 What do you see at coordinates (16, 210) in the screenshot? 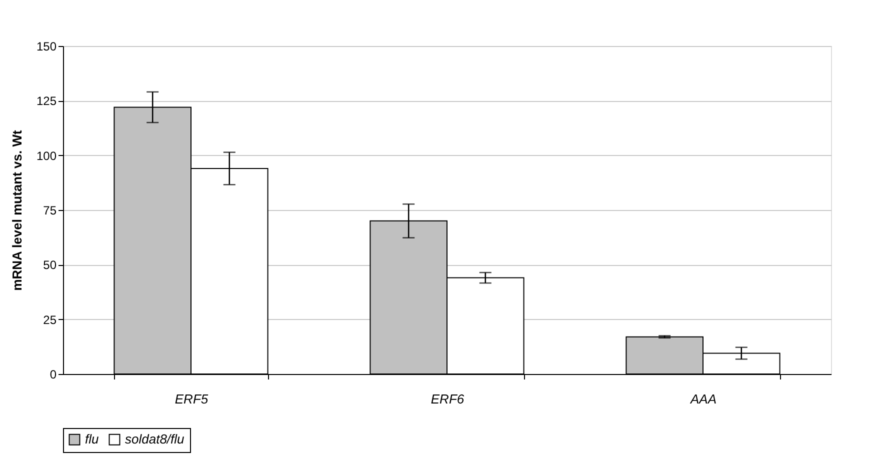
I see `y-axis-title: mRNA level mutant vs. Wt` at bounding box center [16, 210].